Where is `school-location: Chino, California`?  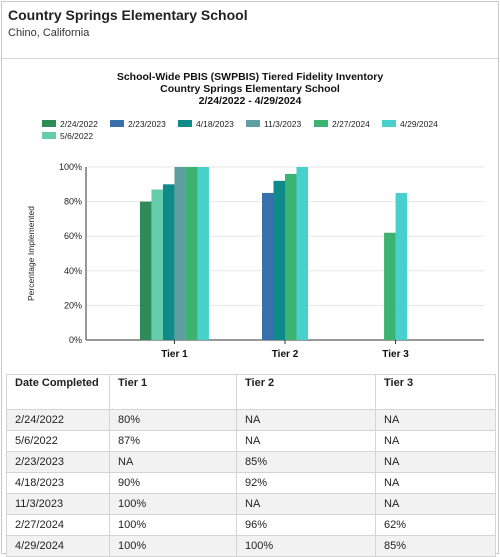
school-location: Chino, California is located at coordinates (49, 33).